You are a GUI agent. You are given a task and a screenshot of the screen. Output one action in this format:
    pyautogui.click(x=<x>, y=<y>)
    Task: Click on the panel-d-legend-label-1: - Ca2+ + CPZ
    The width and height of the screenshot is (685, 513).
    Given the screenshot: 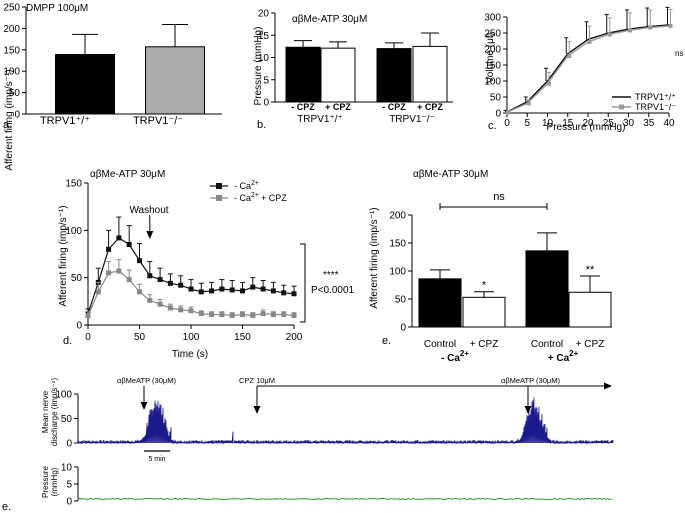 What is the action you would take?
    pyautogui.click(x=260, y=197)
    